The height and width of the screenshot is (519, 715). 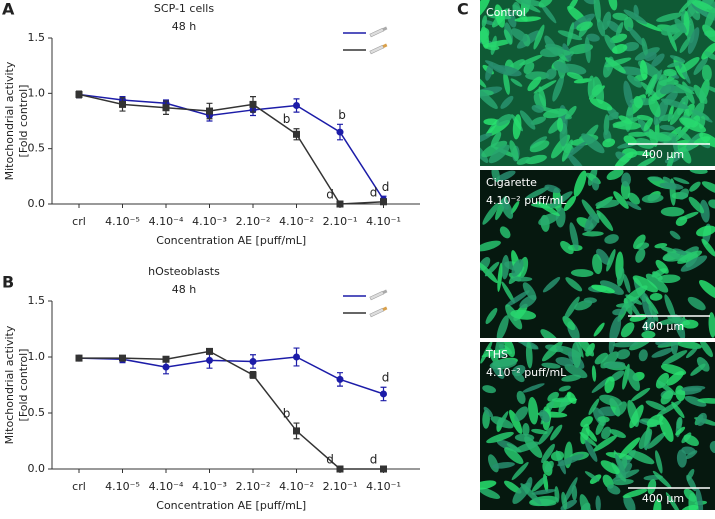 I want to click on significance-label: b, so click(x=287, y=414).